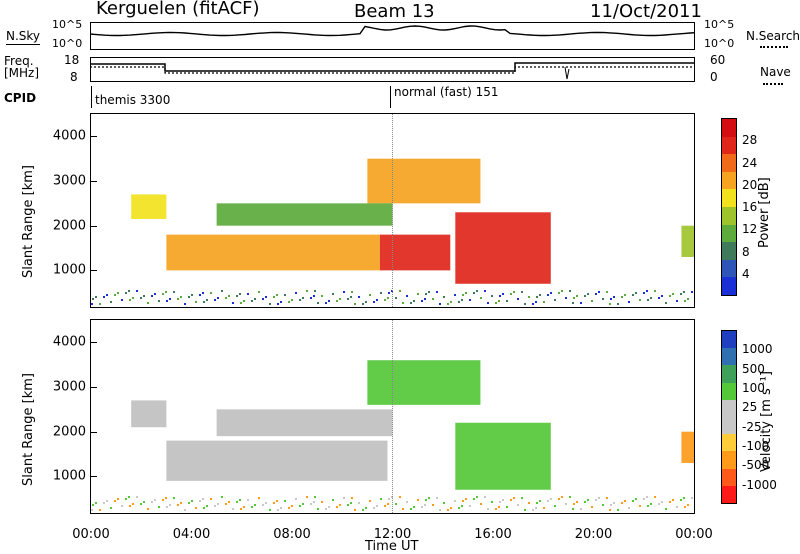  What do you see at coordinates (753, 368) in the screenshot?
I see `colorbar-tick-label: 500` at bounding box center [753, 368].